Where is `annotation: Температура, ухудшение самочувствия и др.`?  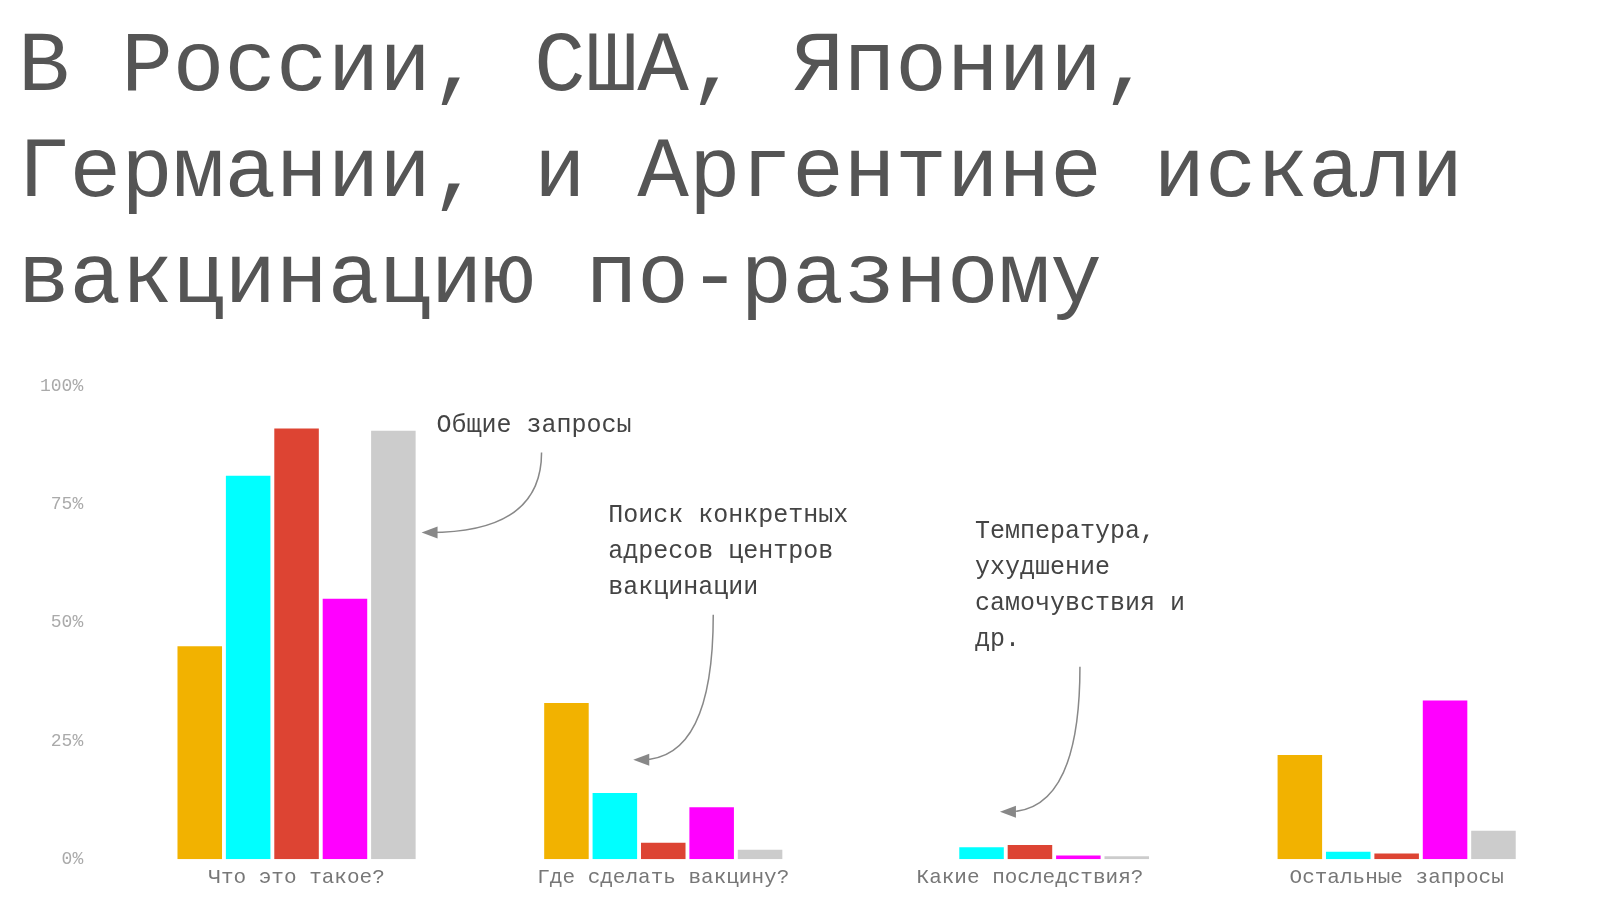
annotation: Температура, ухудшение самочувствия и др. is located at coordinates (1079, 585).